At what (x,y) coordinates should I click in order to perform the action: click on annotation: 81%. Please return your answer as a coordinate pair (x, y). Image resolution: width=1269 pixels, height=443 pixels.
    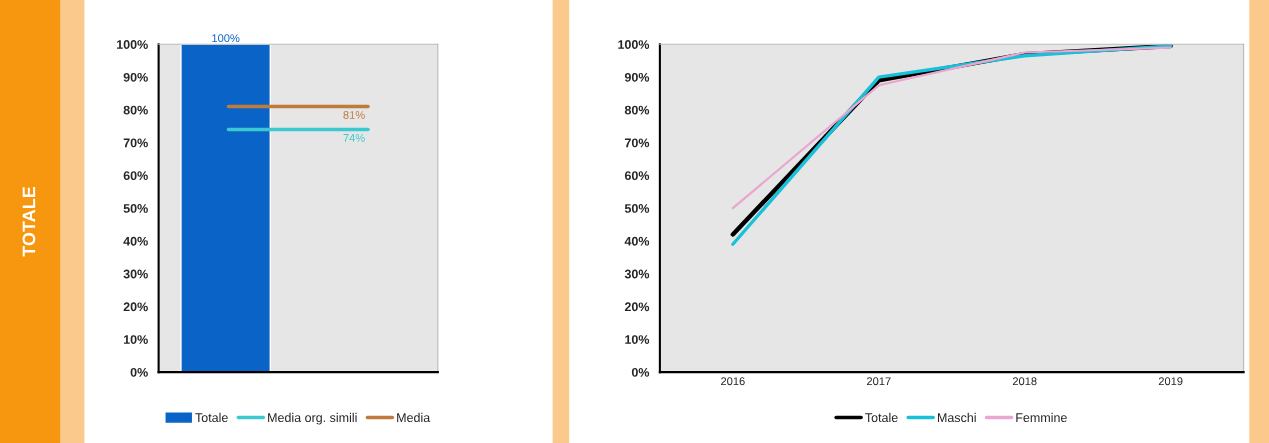
    Looking at the image, I should click on (354, 115).